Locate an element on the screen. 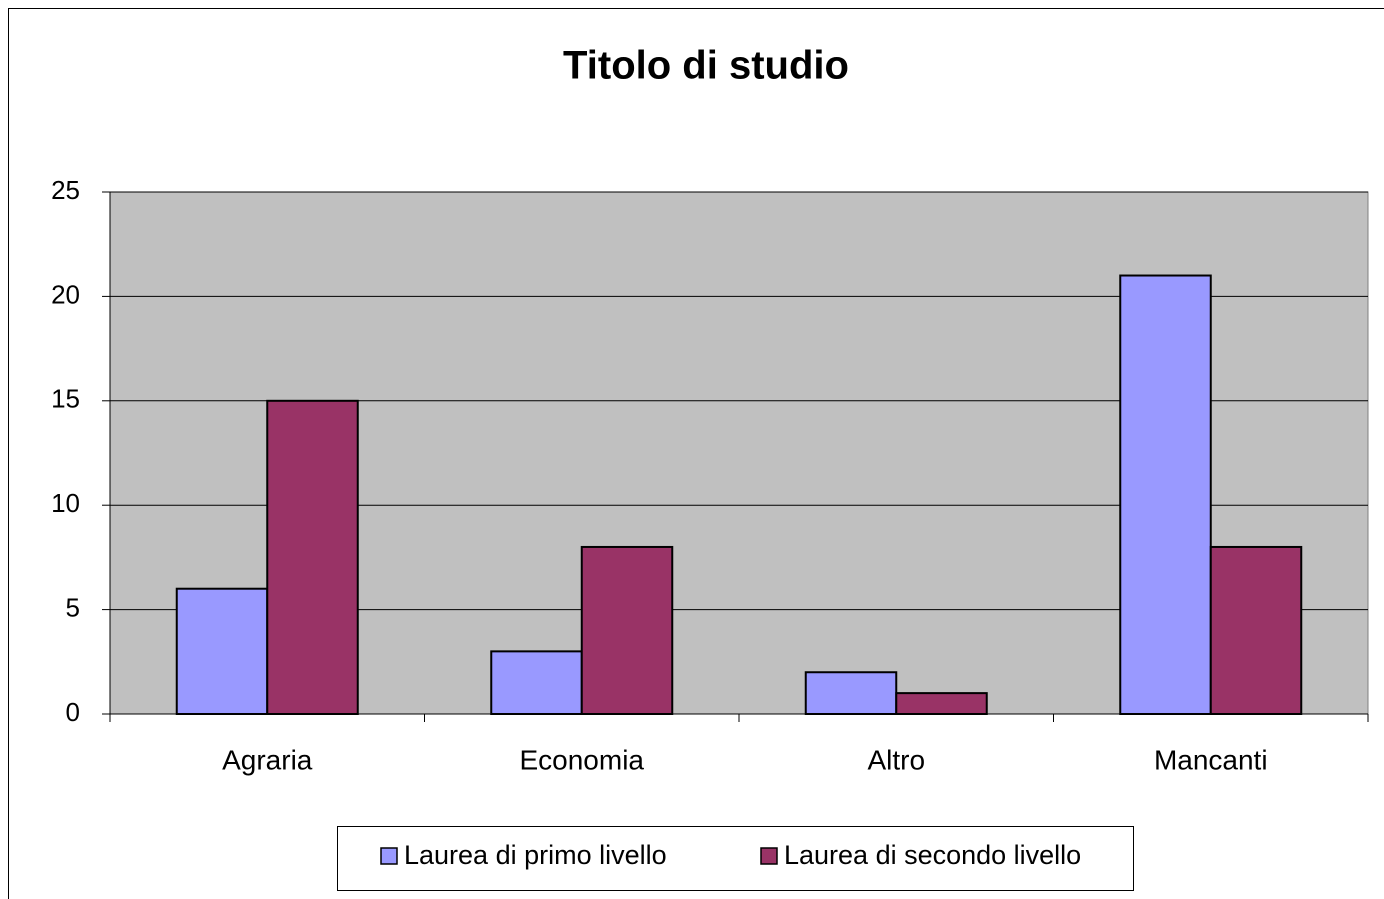 The height and width of the screenshot is (899, 1384). legend-label: Laurea di secondo livello is located at coordinates (932, 855).